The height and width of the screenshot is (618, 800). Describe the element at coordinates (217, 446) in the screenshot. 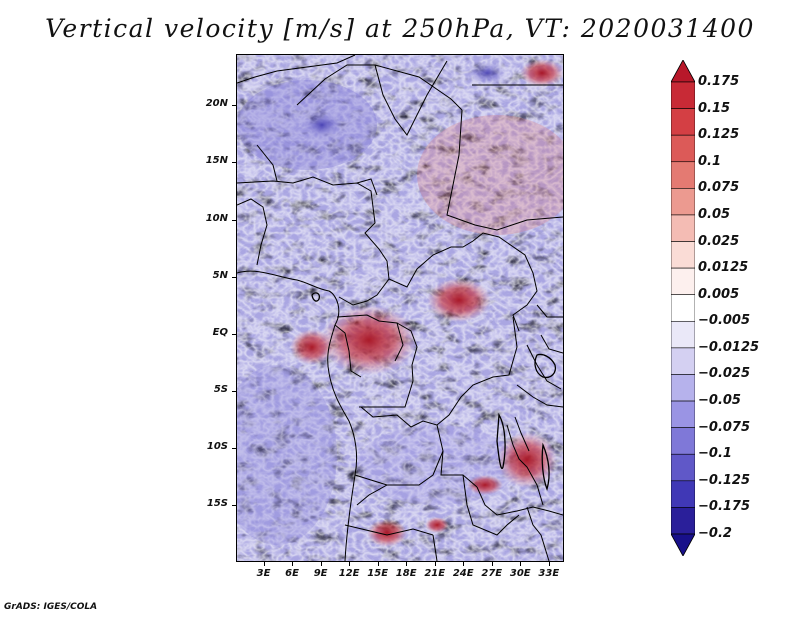

I see `lat-label-10s: 10S` at that location.